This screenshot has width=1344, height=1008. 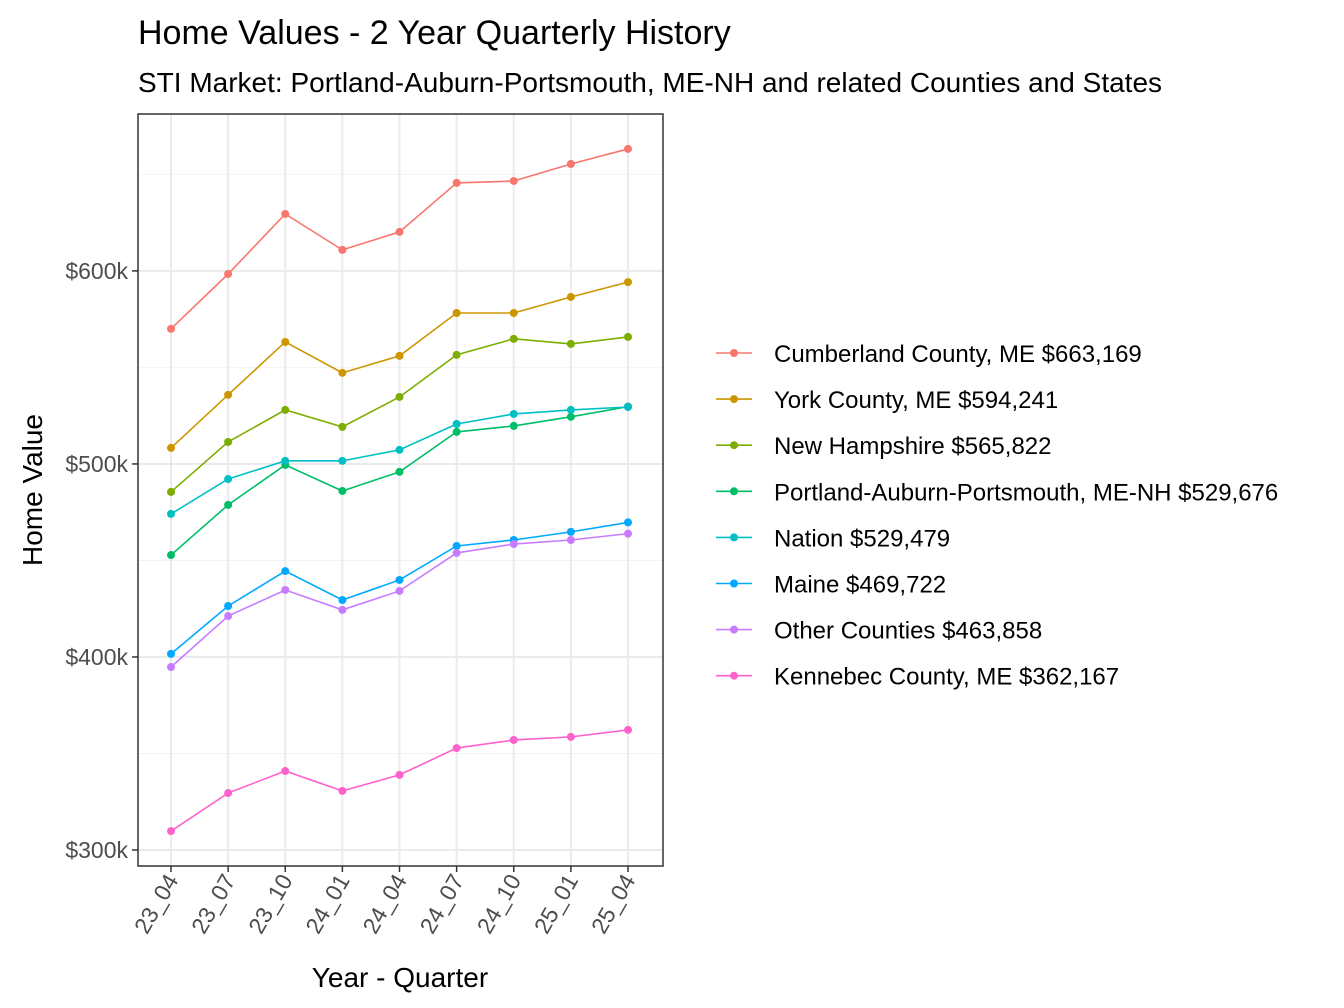 I want to click on legend-label: Cumberland County, ME $663,169, so click(x=958, y=354).